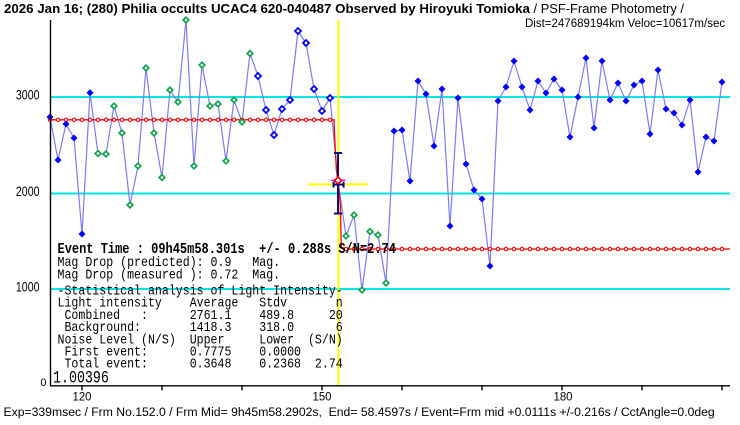 The image size is (740, 425). Describe the element at coordinates (563, 396) in the screenshot. I see `svg-text: 180` at that location.